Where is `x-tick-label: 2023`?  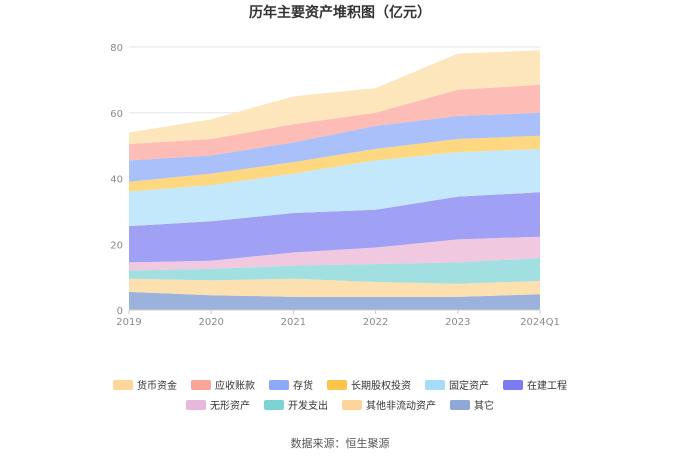
x-tick-label: 2023 is located at coordinates (457, 322).